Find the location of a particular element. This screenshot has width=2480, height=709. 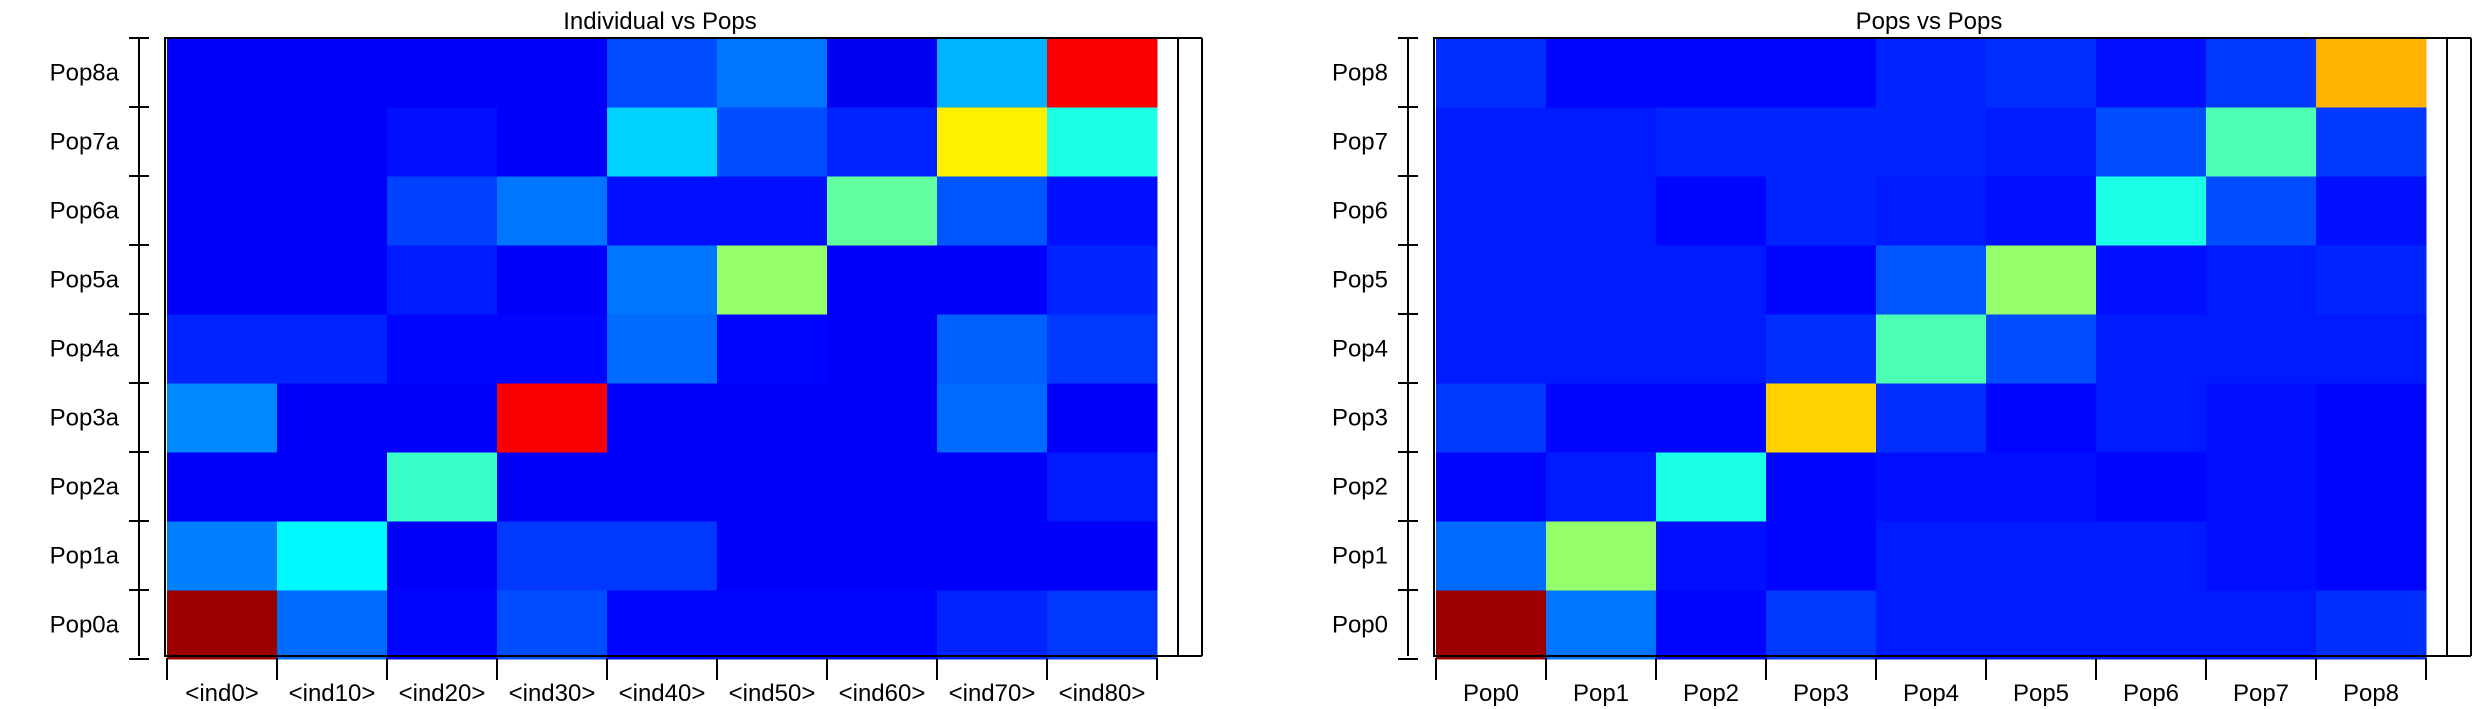

y-tick-label: Pop8a is located at coordinates (85, 73).